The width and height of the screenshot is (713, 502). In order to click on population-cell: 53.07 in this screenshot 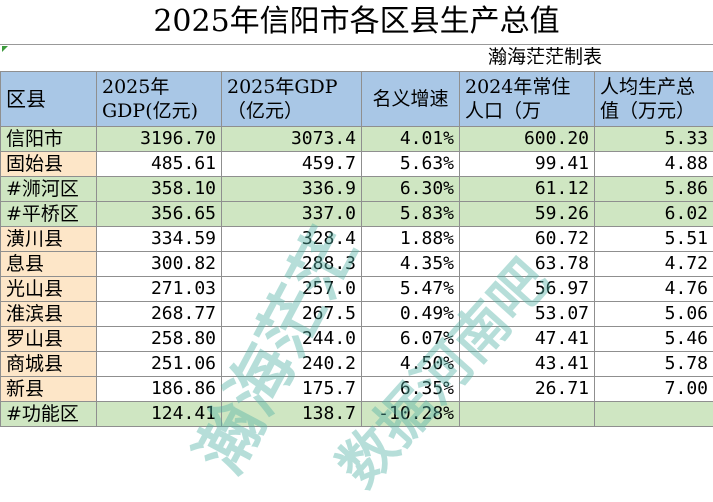, I will do `click(527, 314)`.